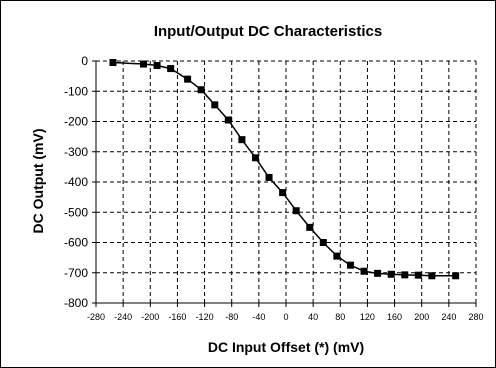 This screenshot has width=496, height=368. Describe the element at coordinates (205, 317) in the screenshot. I see `x-tick-label: -120` at that location.